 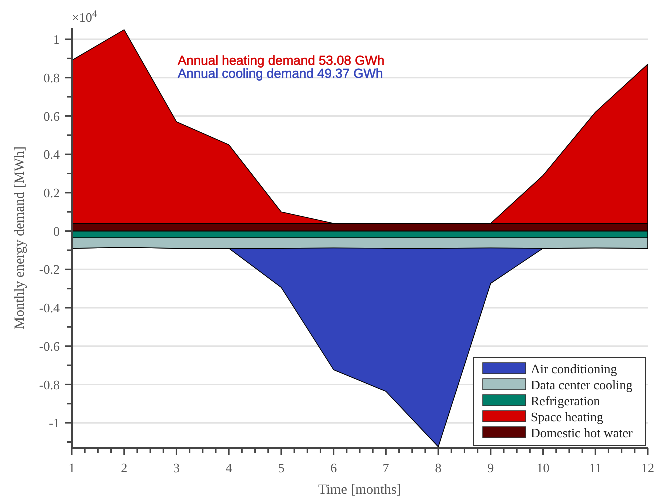 What do you see at coordinates (574, 369) in the screenshot?
I see `legend-label: Air conditioning` at bounding box center [574, 369].